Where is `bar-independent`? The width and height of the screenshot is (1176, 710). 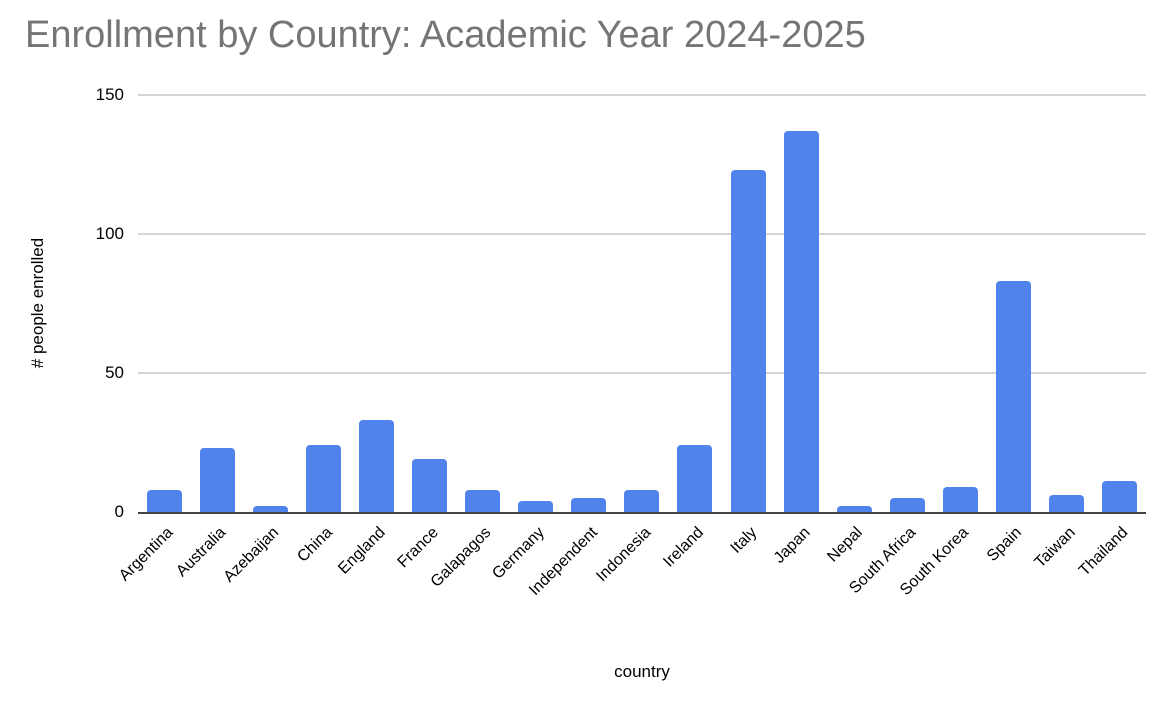
bar-independent is located at coordinates (589, 505).